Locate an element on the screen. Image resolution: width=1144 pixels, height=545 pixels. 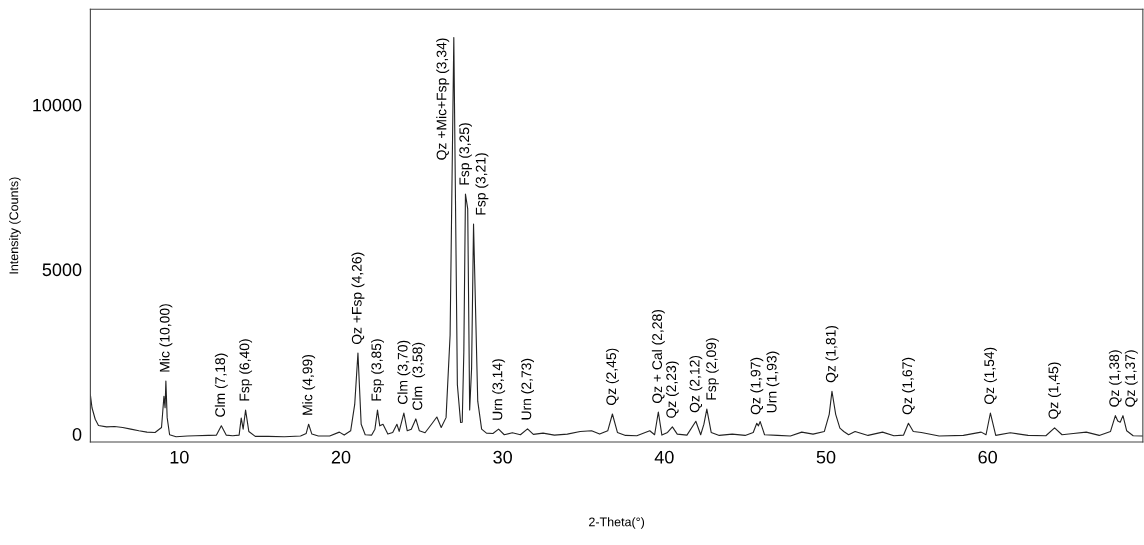
x-tick-label: 40 is located at coordinates (664, 457).